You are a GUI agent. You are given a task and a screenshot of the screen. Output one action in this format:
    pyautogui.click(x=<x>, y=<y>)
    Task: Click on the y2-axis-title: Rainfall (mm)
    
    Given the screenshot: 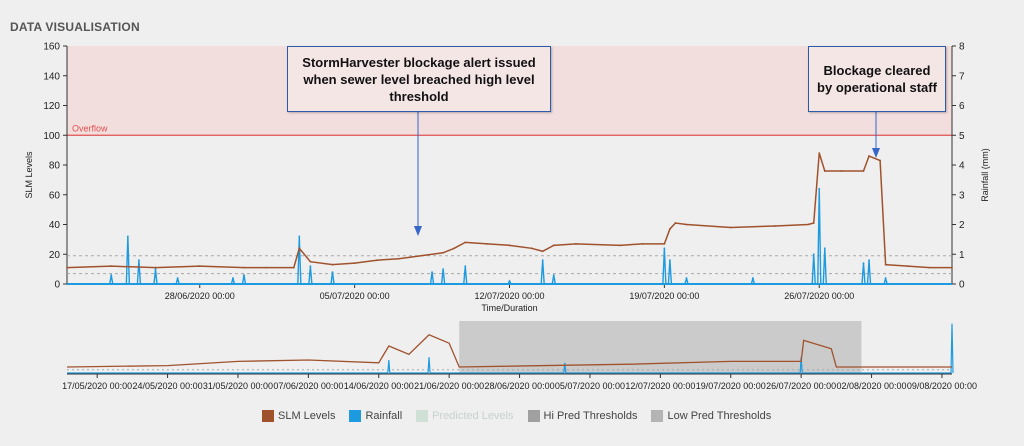 What is the action you would take?
    pyautogui.click(x=985, y=175)
    